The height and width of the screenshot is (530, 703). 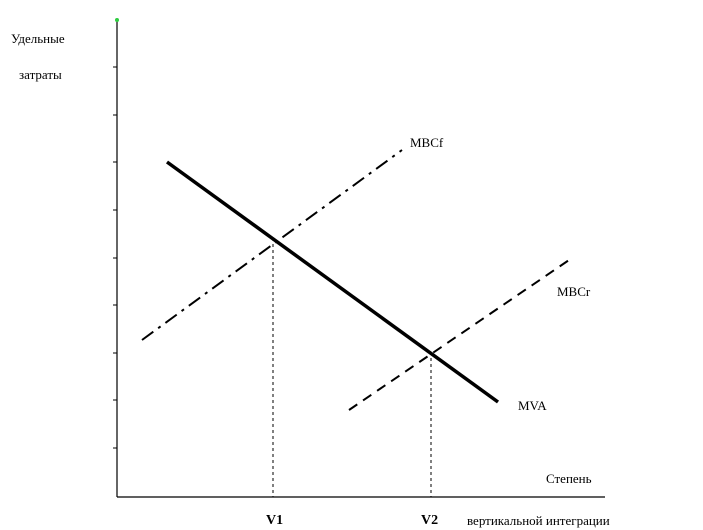 What do you see at coordinates (40, 74) in the screenshot?
I see `y-axis-label-line2: затраты` at bounding box center [40, 74].